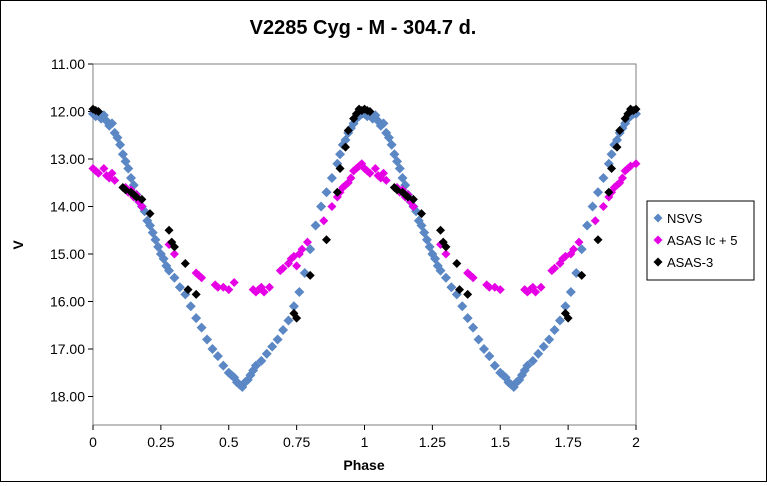 The height and width of the screenshot is (486, 767). What do you see at coordinates (67, 397) in the screenshot?
I see `y-tick-label: 18.00` at bounding box center [67, 397].